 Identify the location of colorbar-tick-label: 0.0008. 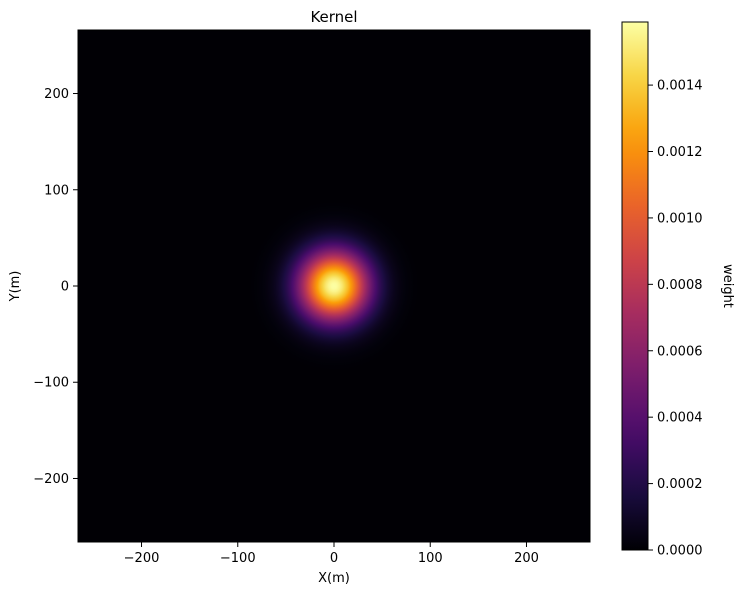
(680, 285).